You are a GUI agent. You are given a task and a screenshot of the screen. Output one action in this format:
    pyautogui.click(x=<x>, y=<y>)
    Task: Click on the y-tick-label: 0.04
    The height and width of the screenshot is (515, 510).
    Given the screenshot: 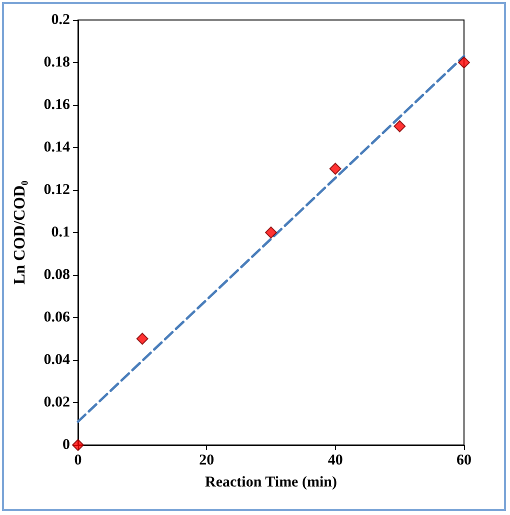 What is the action you would take?
    pyautogui.click(x=57, y=360)
    